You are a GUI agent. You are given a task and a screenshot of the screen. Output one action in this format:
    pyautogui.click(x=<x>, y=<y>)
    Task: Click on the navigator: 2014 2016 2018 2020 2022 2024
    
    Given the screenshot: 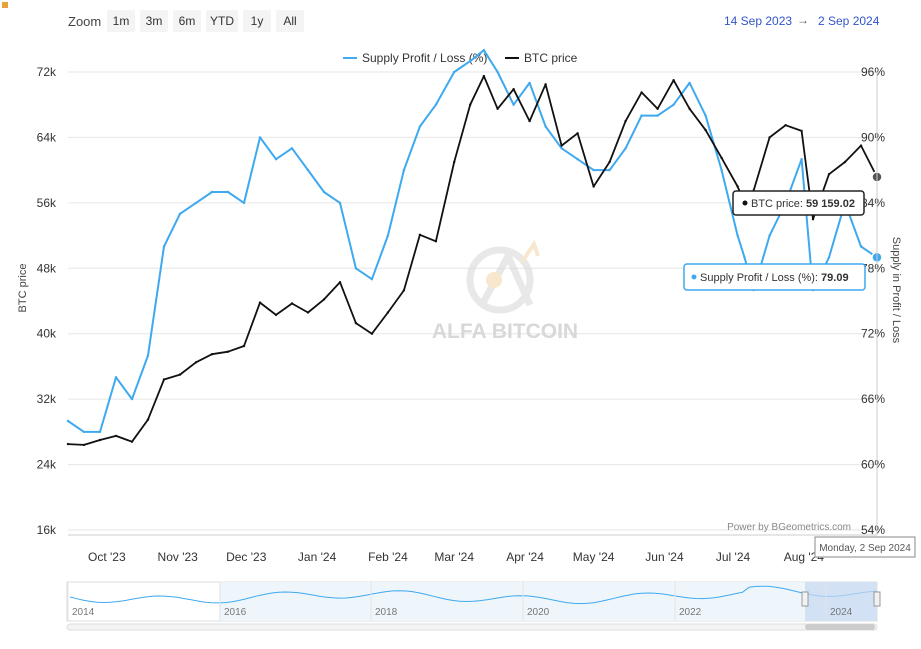 What is the action you would take?
    pyautogui.click(x=473, y=606)
    